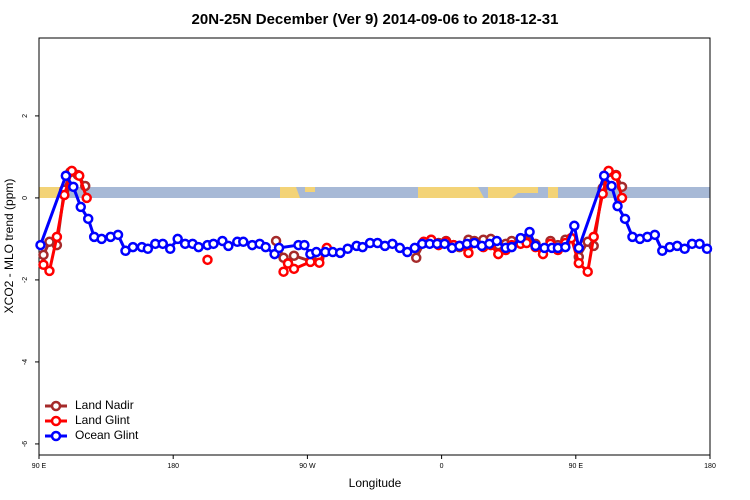 Image resolution: width=750 pixels, height=500 pixels. What do you see at coordinates (25, 362) in the screenshot?
I see `y-tick-label: -4` at bounding box center [25, 362].